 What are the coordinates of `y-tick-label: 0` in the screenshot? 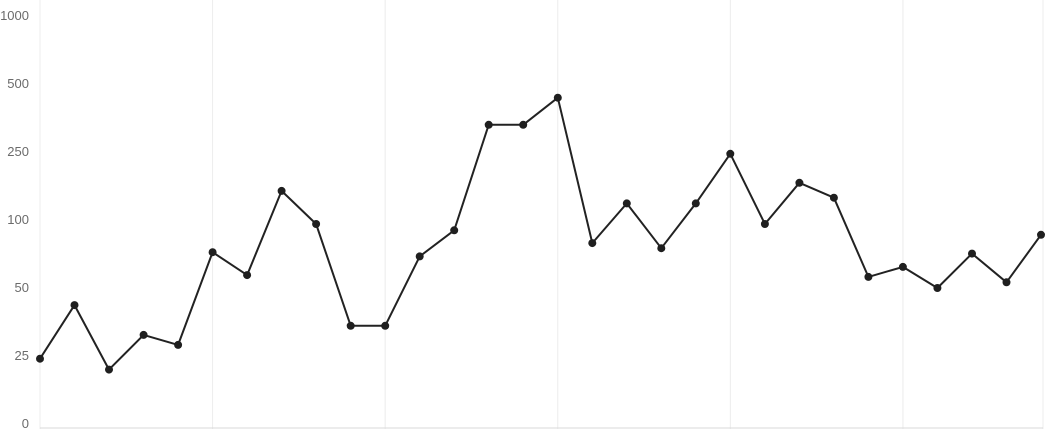 It's located at (25, 422).